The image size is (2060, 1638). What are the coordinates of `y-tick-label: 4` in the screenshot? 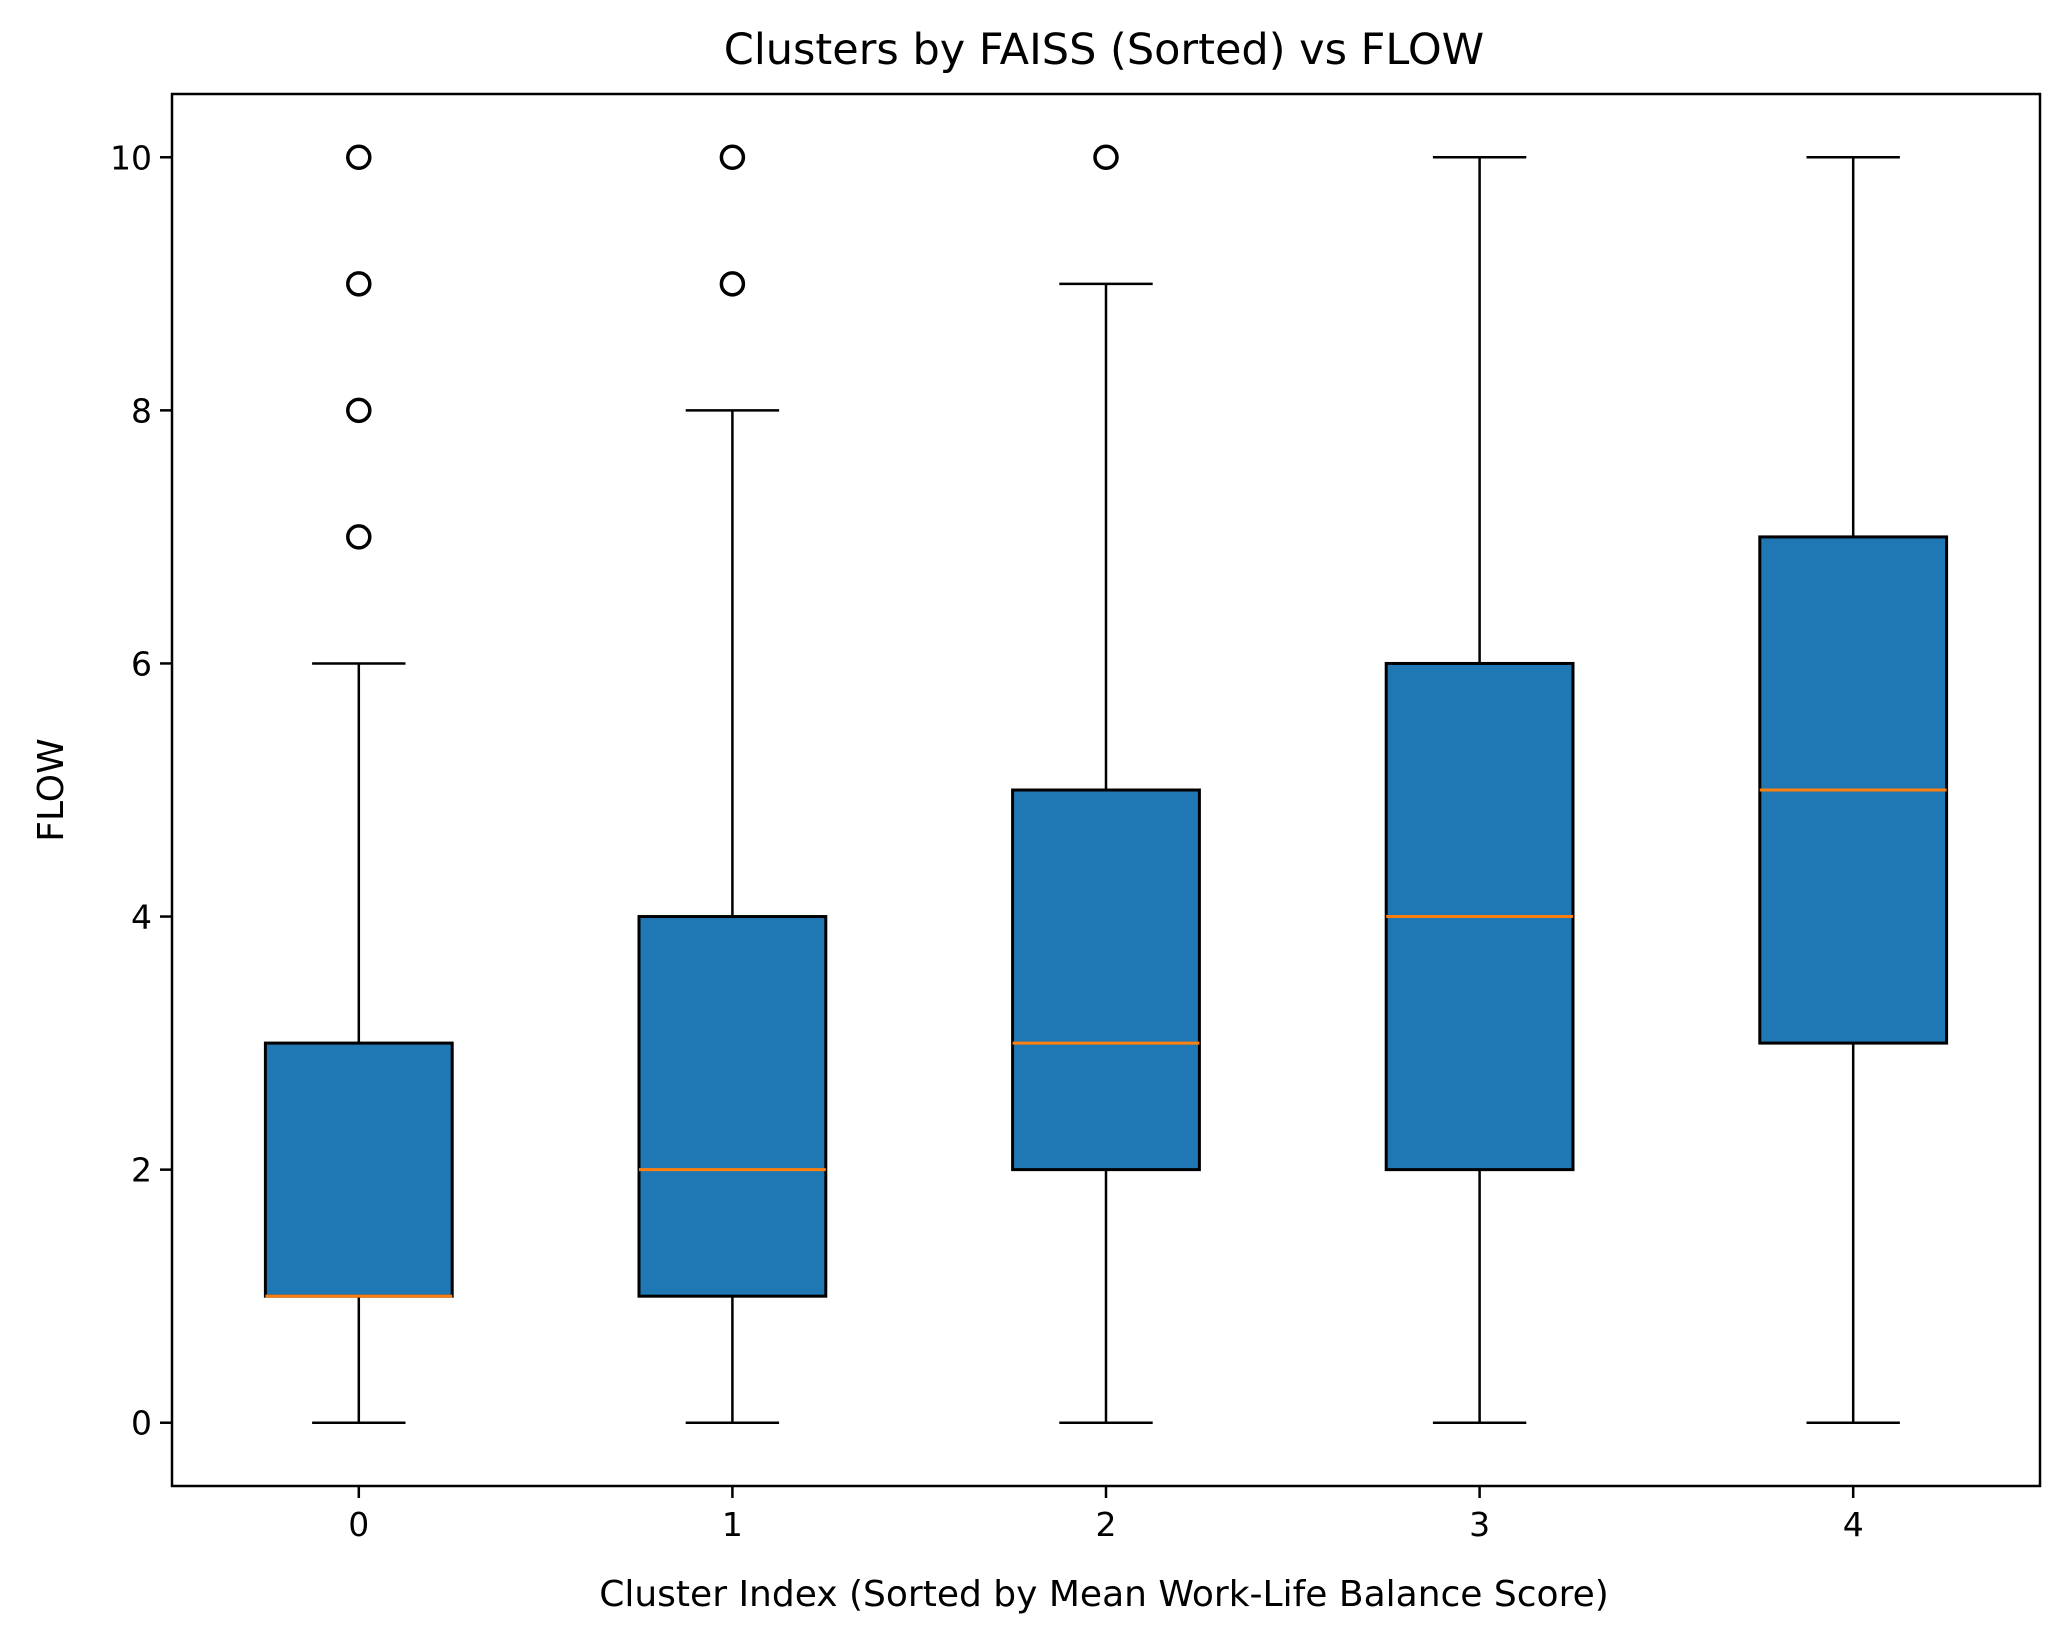 It's located at (141, 917).